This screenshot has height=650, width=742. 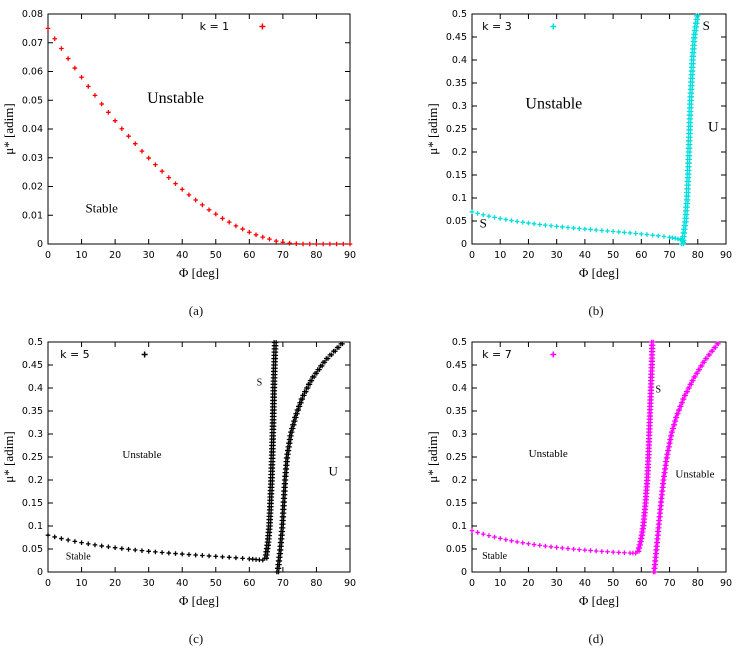 What do you see at coordinates (199, 457) in the screenshot?
I see `plot-border` at bounding box center [199, 457].